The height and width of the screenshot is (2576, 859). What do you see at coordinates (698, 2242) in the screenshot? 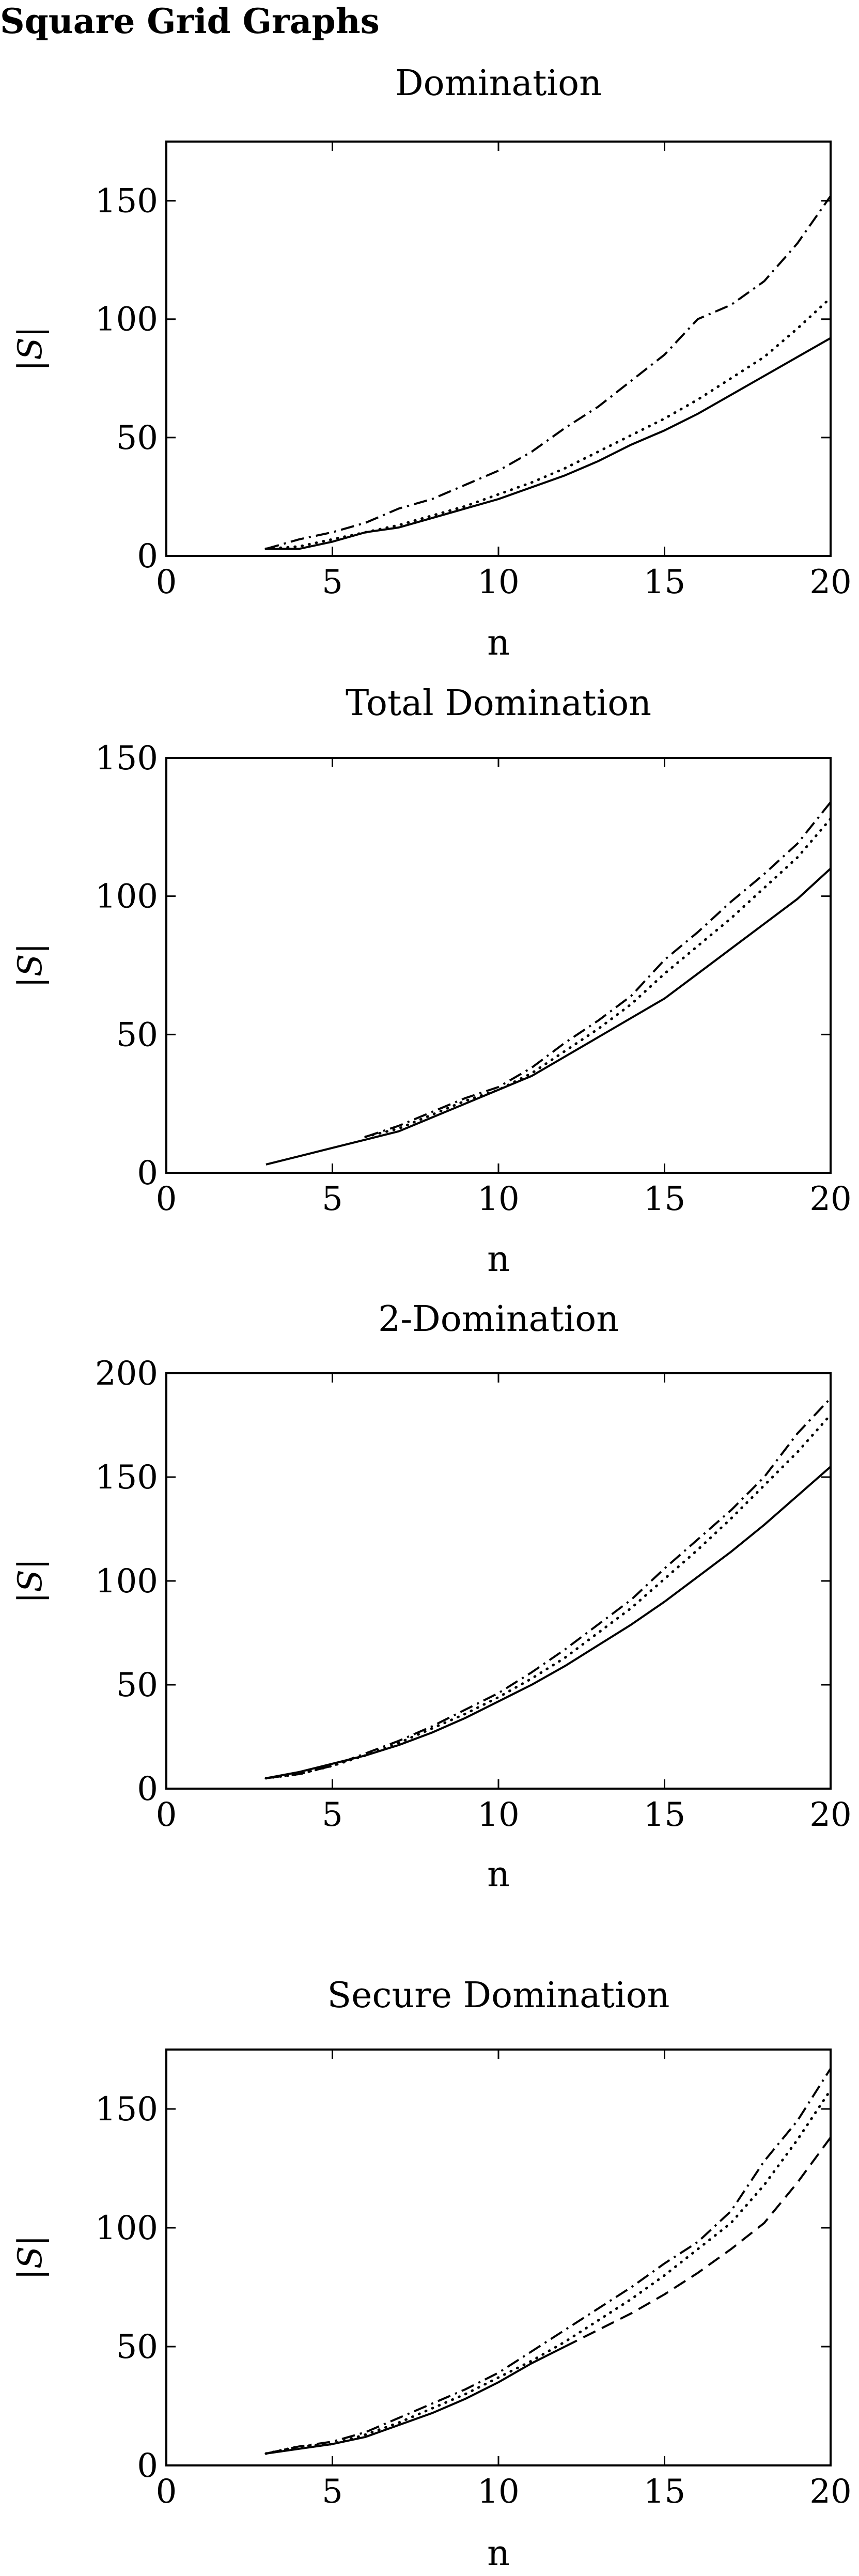
I see `series-line-dashed` at bounding box center [698, 2242].